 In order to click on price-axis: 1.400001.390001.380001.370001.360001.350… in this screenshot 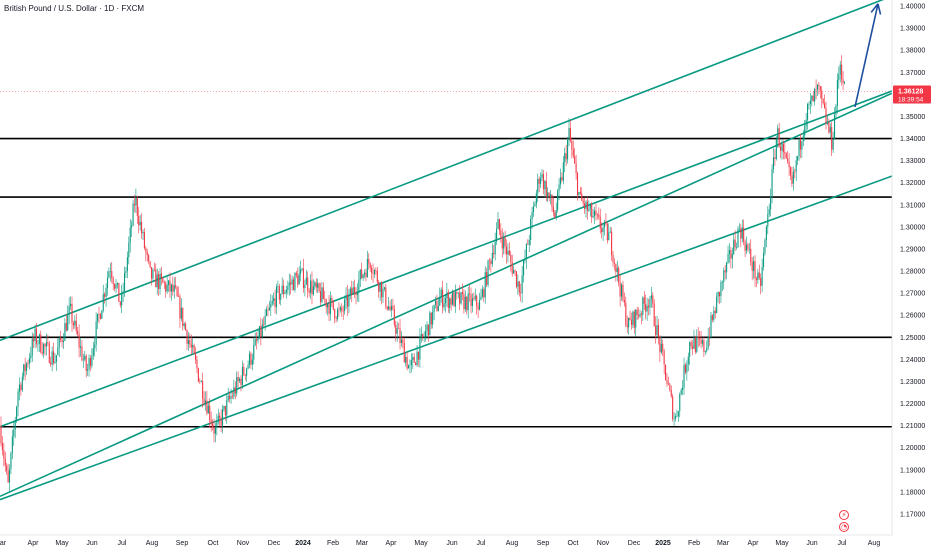, I will do `click(911, 275)`.